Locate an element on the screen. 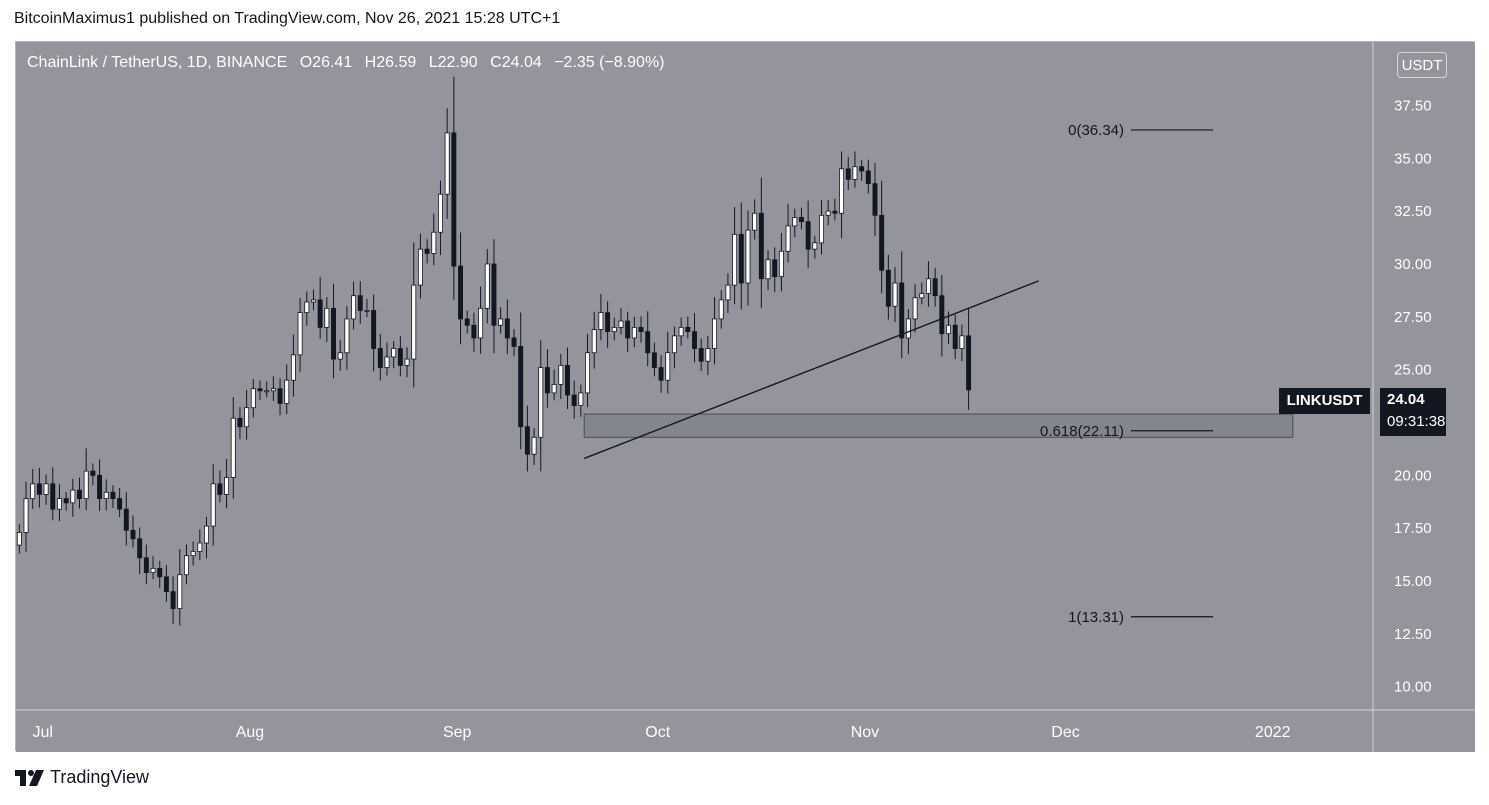 Image resolution: width=1489 pixels, height=805 pixels. time-axis-tick-label: Oct is located at coordinates (657, 732).